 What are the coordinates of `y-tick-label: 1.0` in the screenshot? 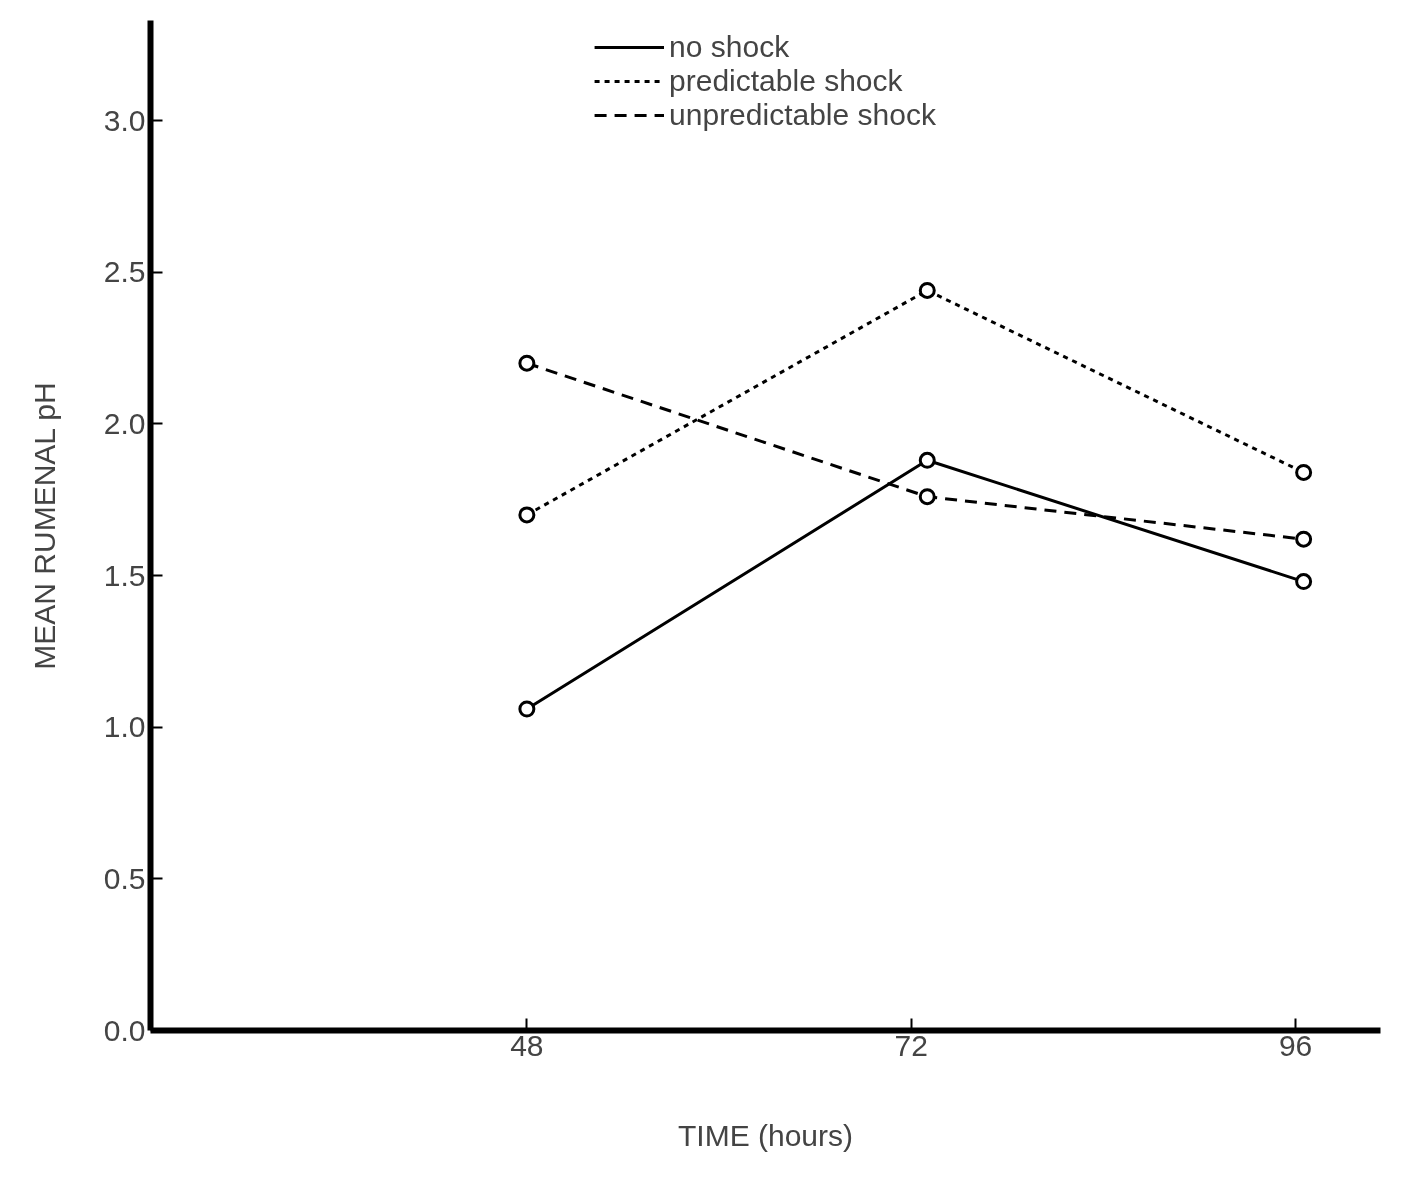 It's located at (124, 727).